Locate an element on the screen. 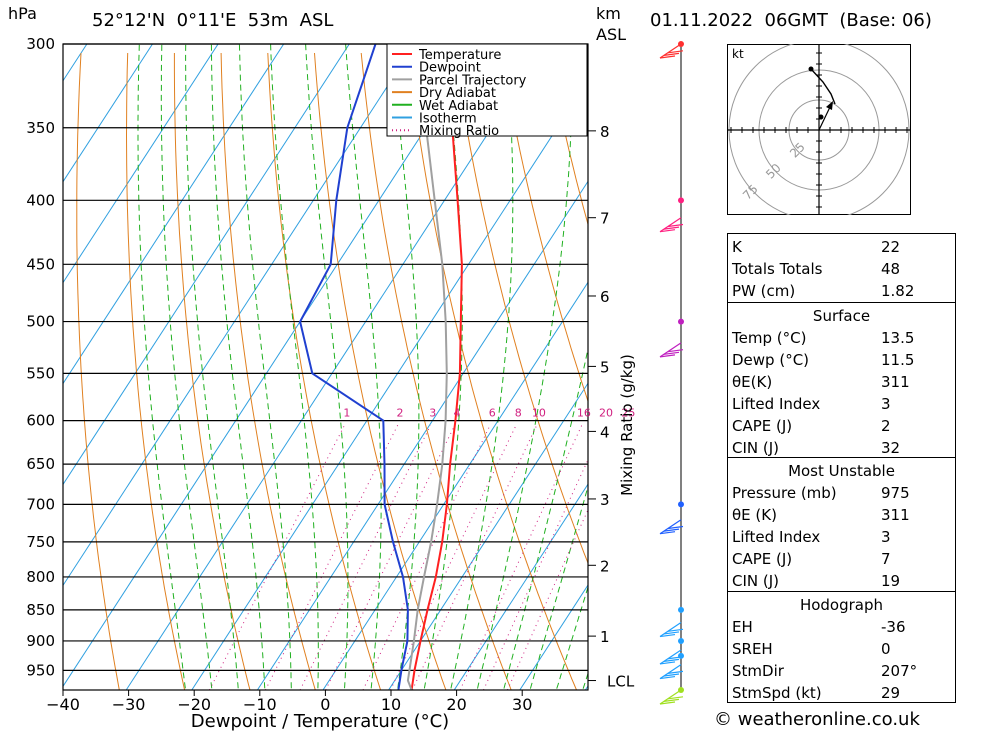 This screenshot has height=733, width=1000. temperature-tick-label: −30 is located at coordinates (129, 704).